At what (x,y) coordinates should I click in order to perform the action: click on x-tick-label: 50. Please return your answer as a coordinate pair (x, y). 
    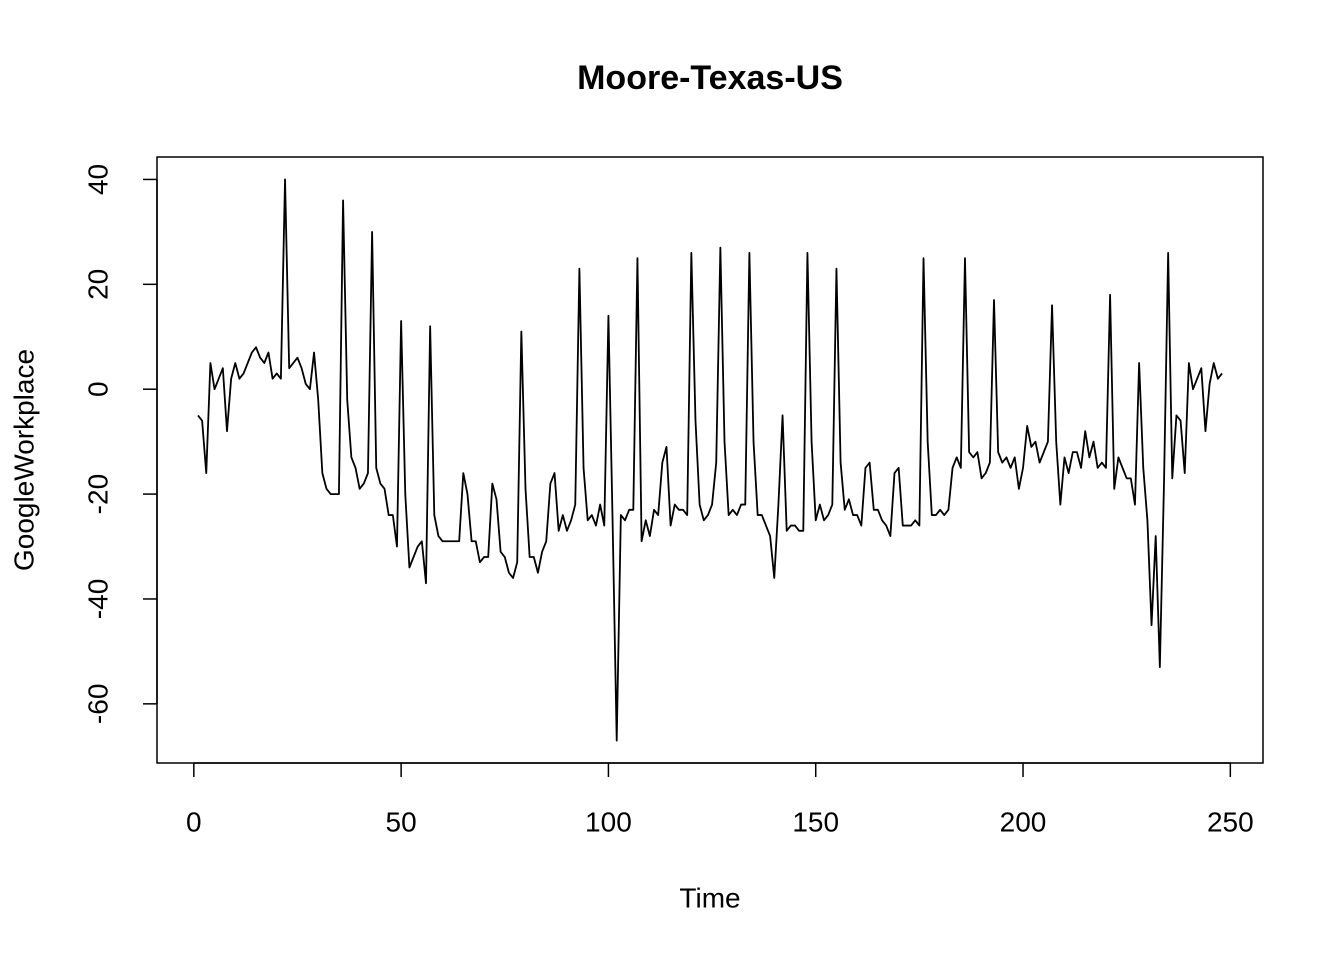
    Looking at the image, I should click on (401, 821).